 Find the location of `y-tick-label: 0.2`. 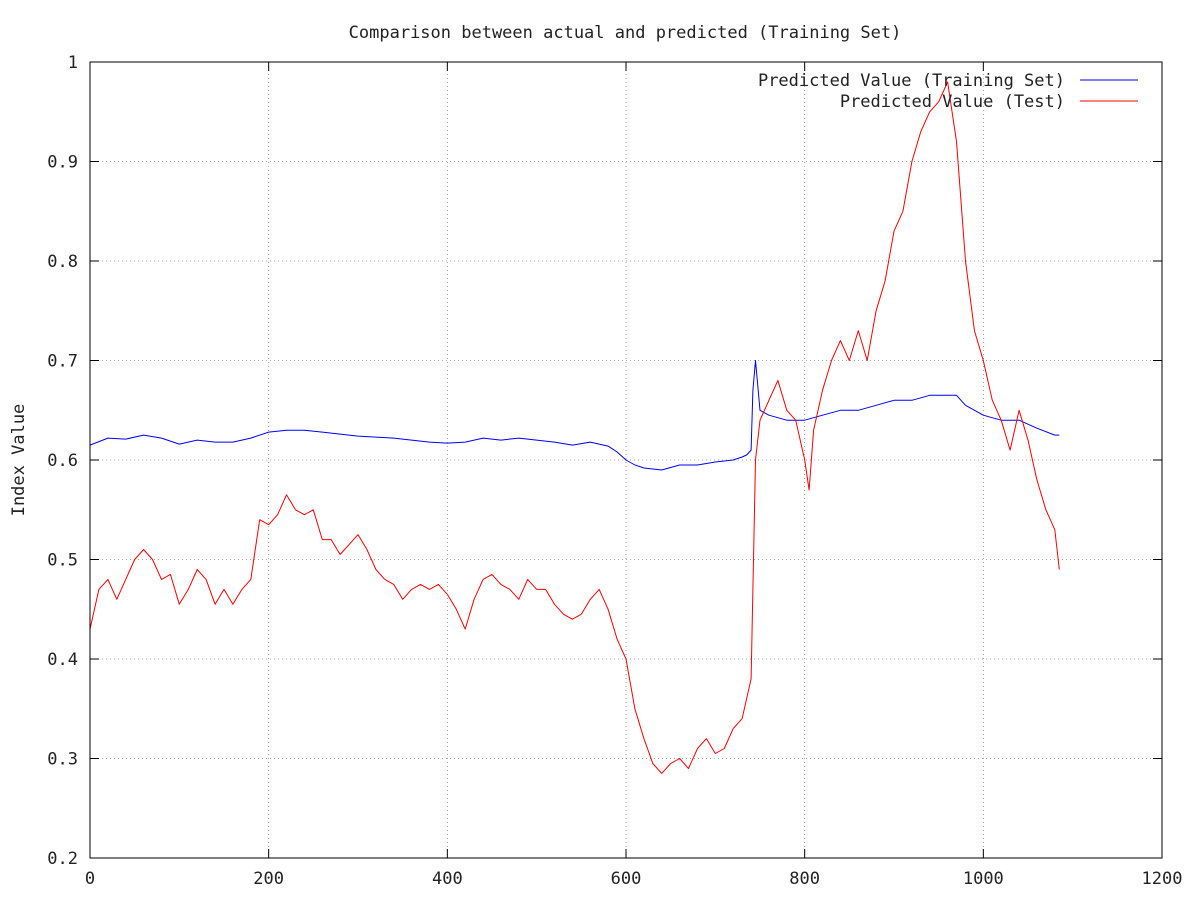

y-tick-label: 0.2 is located at coordinates (62, 859).